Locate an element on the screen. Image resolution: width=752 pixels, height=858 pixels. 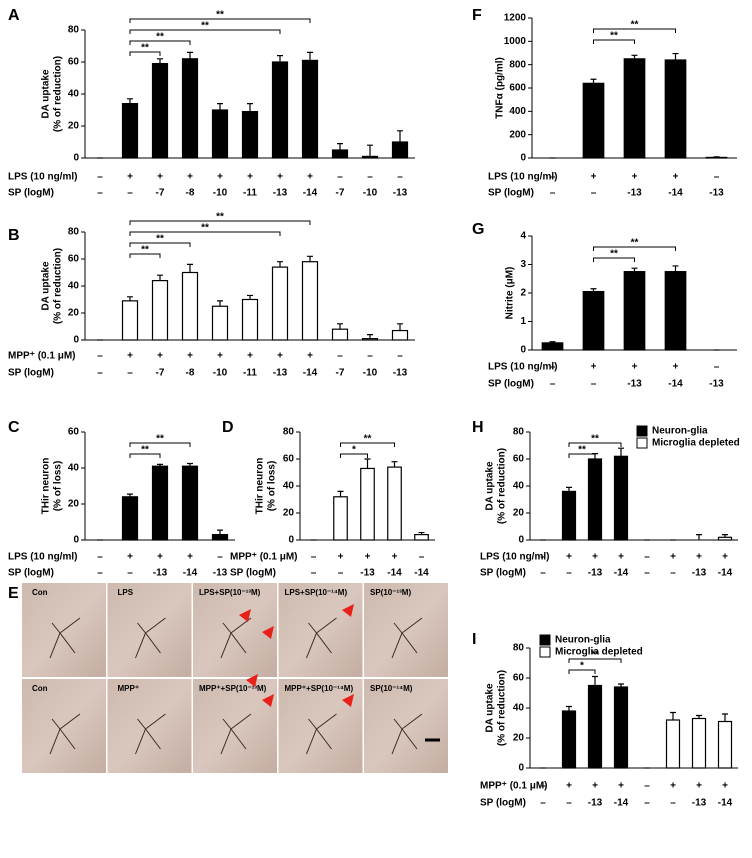
y-tick-label: 3 is located at coordinates (523, 264).